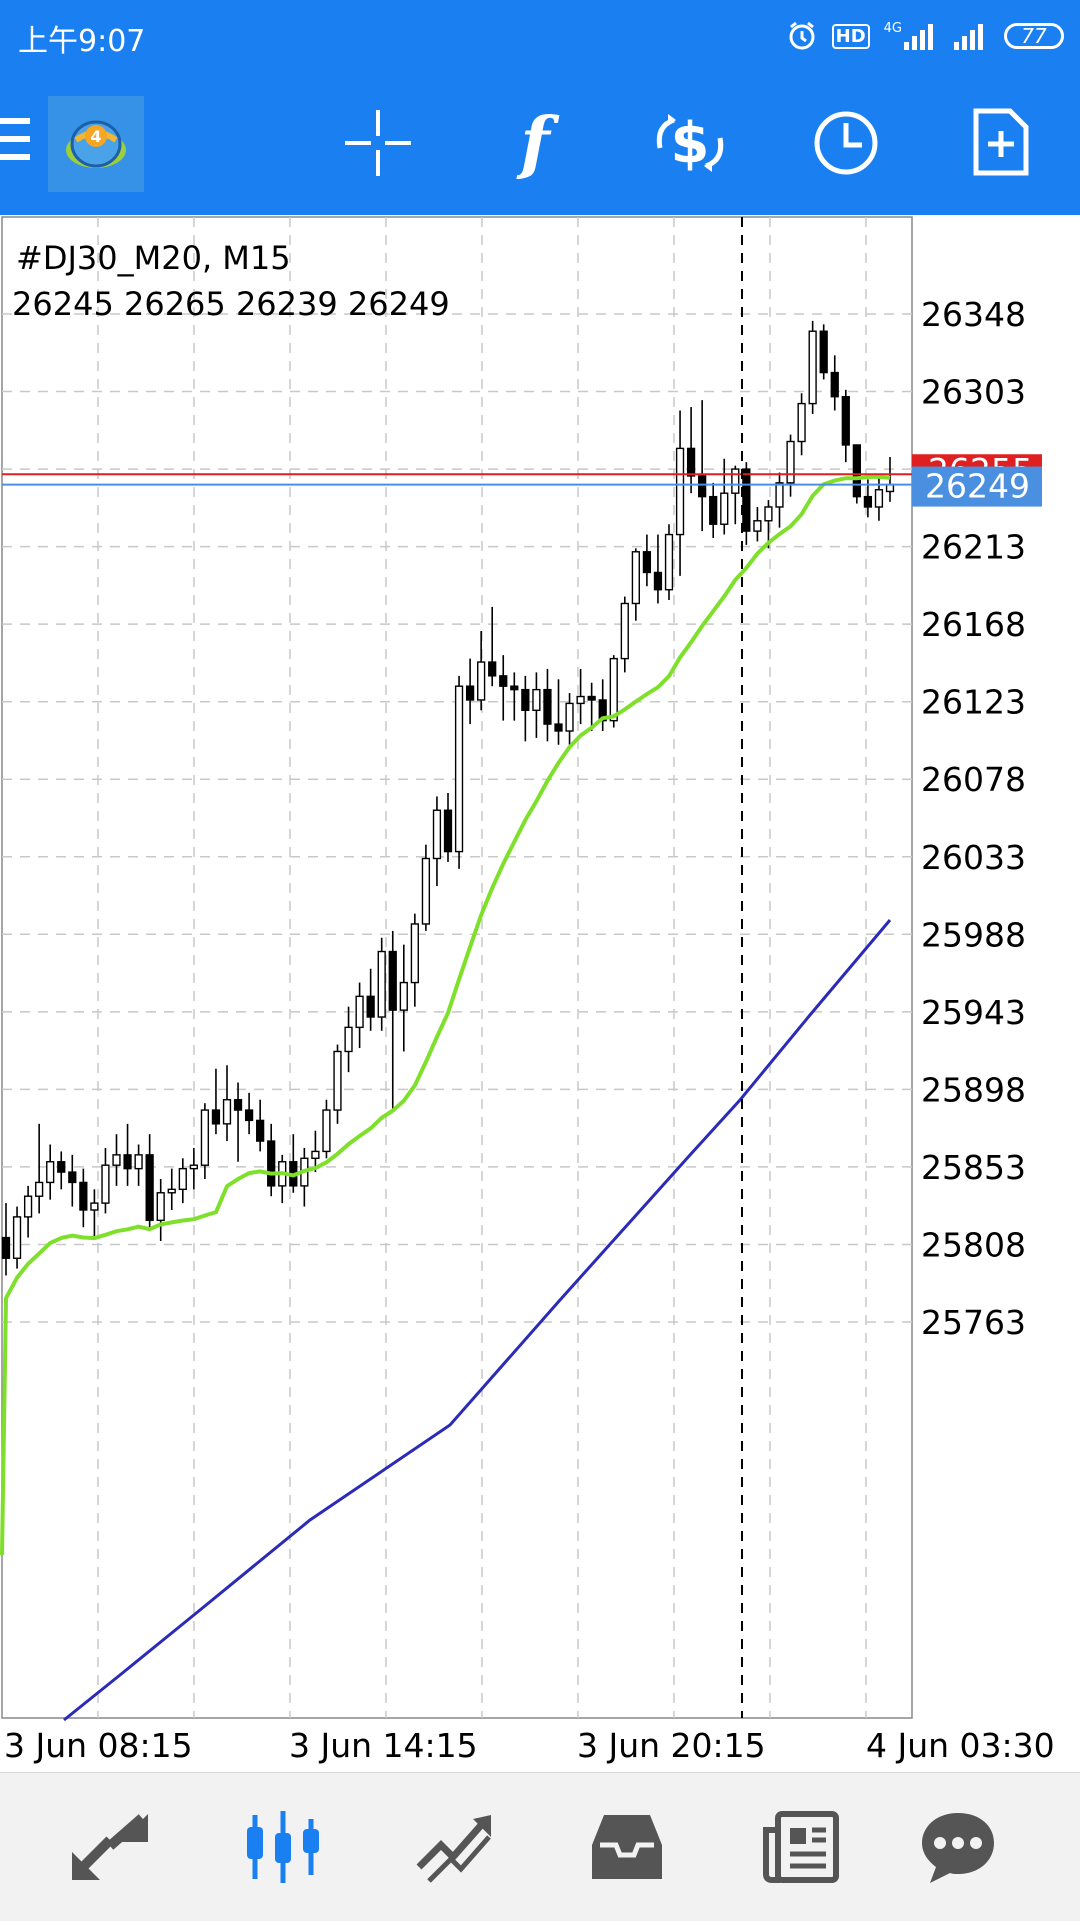 The width and height of the screenshot is (1080, 1921). I want to click on network-4g-icon: 4G, so click(911, 35).